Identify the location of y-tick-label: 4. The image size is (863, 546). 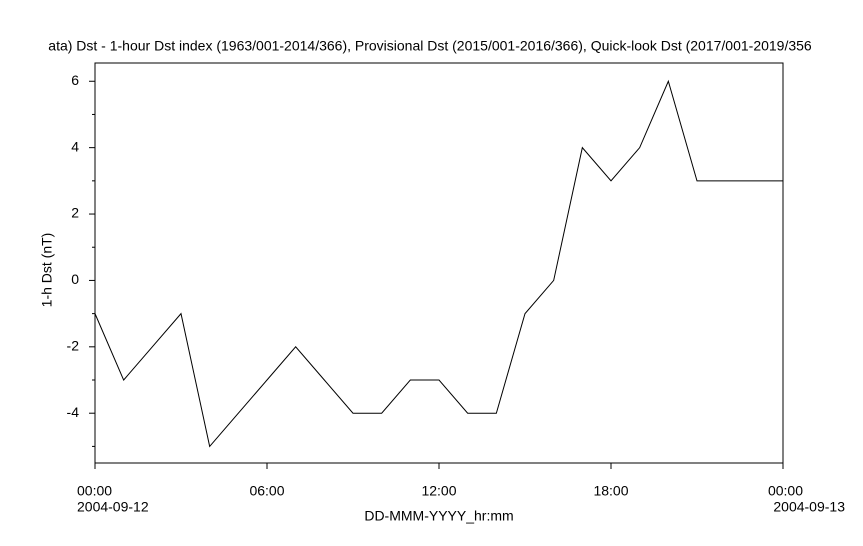
(75, 146).